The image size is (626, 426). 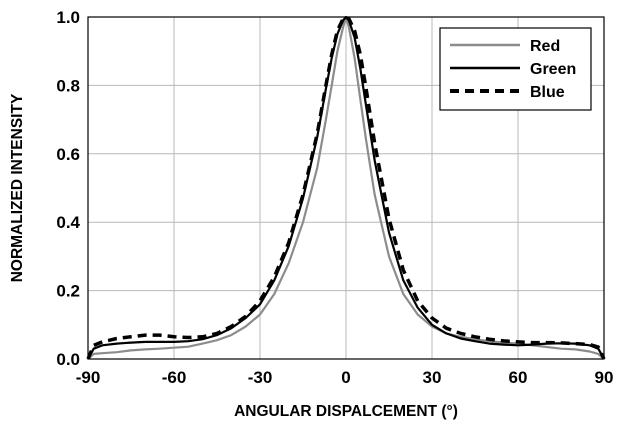 I want to click on x-tick-label: -30, so click(x=260, y=377).